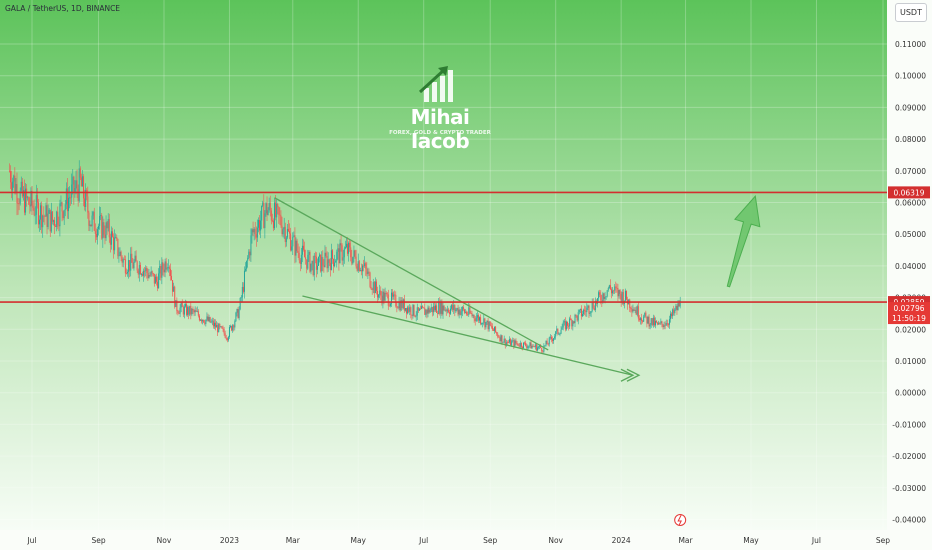  What do you see at coordinates (911, 12) in the screenshot?
I see `currency-button: USDT` at bounding box center [911, 12].